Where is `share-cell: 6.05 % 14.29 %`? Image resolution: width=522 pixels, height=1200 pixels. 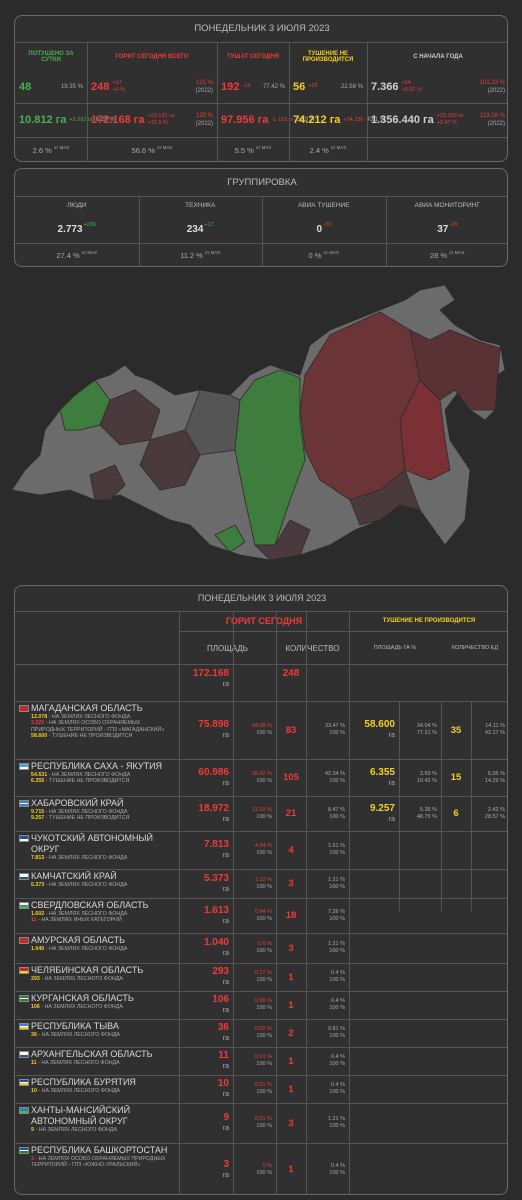 share-cell: 6.05 % 14.29 % is located at coordinates (489, 777).